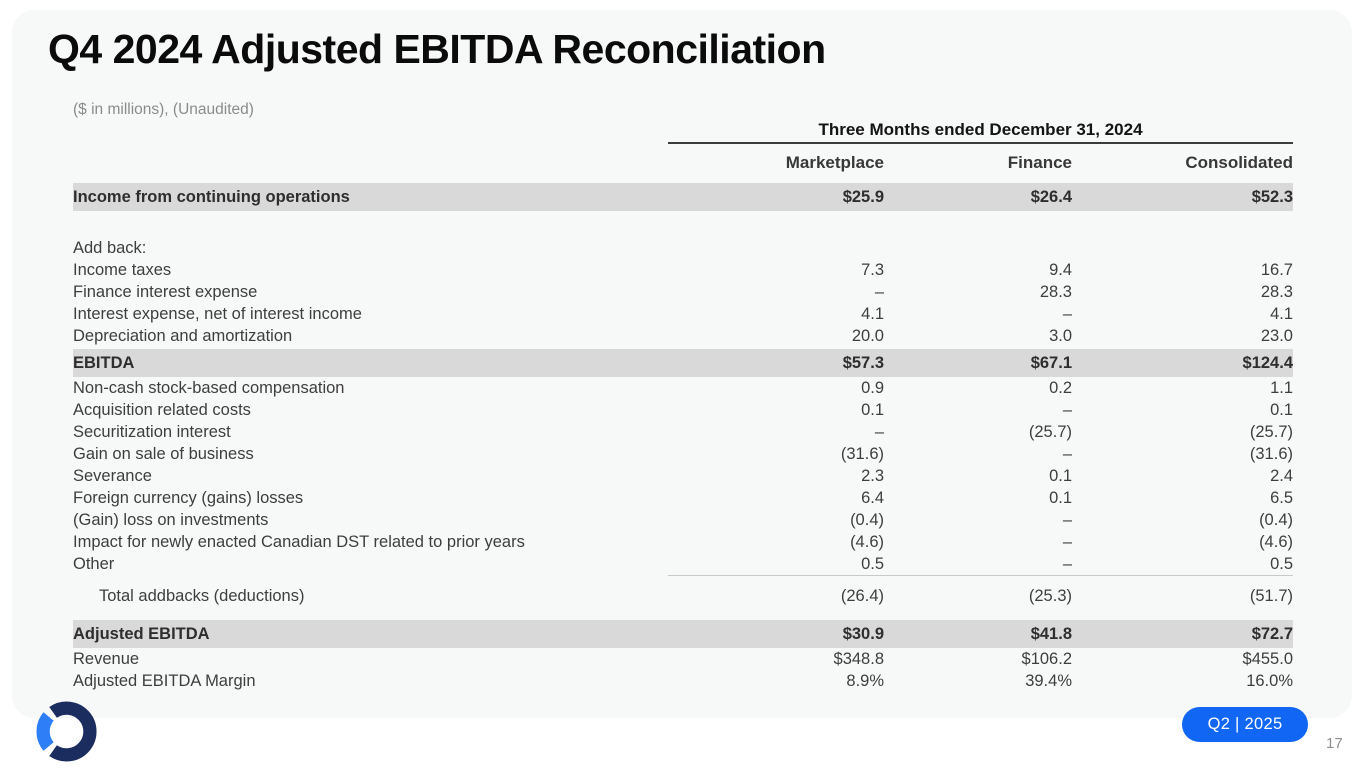 This screenshot has height=768, width=1365. Describe the element at coordinates (110, 248) in the screenshot. I see `row-label: Add back:` at that location.